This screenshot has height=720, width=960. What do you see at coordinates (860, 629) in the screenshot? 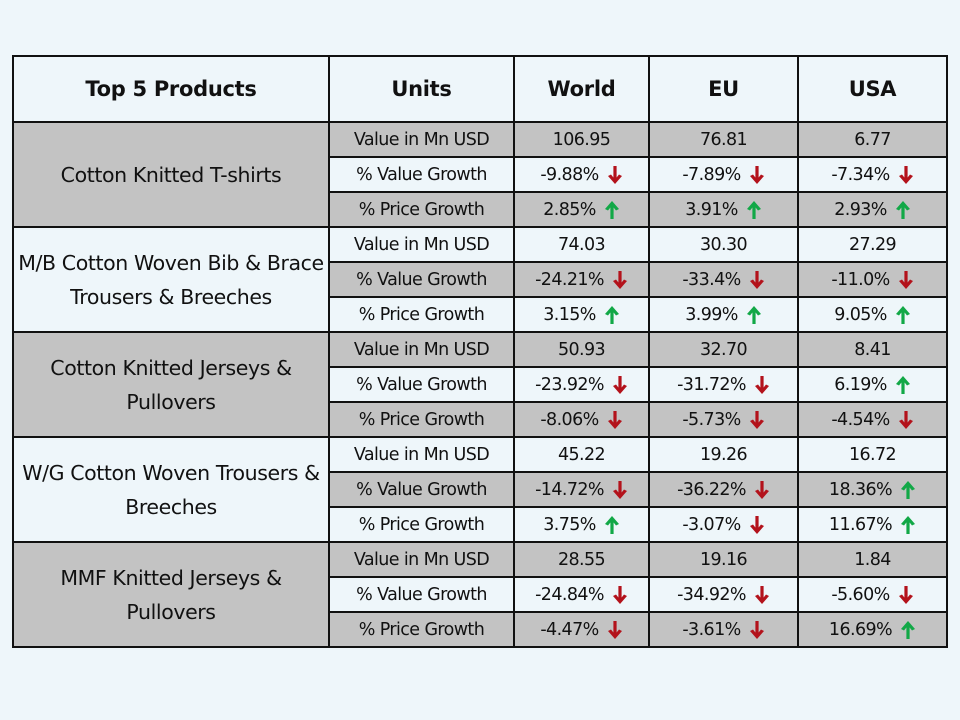
I see `value-text: 16.69%` at bounding box center [860, 629].